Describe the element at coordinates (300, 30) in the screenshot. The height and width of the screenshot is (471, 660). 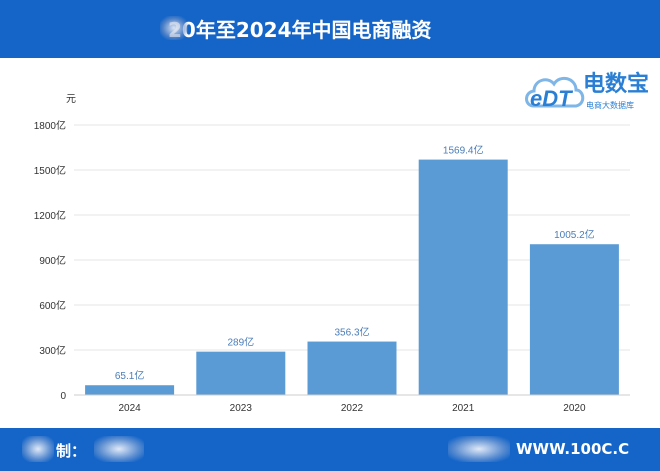
I see `chart-title: 20年至2024年中国电商融资` at that location.